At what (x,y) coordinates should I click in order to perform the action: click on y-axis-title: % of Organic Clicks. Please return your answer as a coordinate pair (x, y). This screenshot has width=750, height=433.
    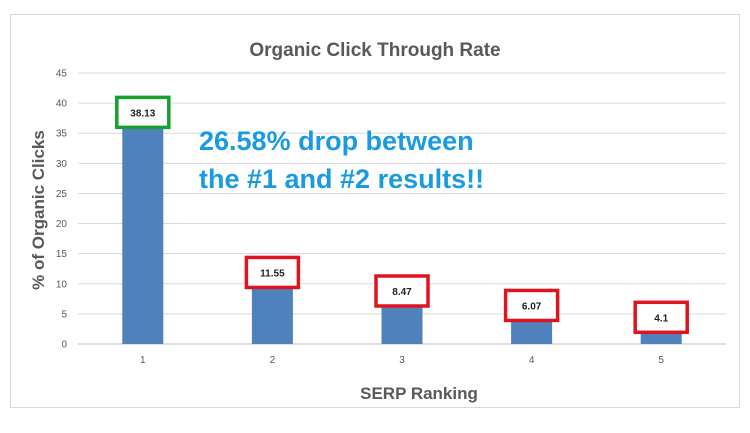
    Looking at the image, I should click on (38, 210).